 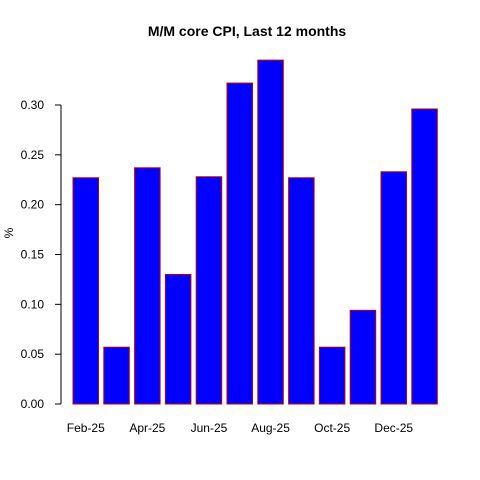 What do you see at coordinates (33, 255) in the screenshot?
I see `y-tick-label: 0.15` at bounding box center [33, 255].